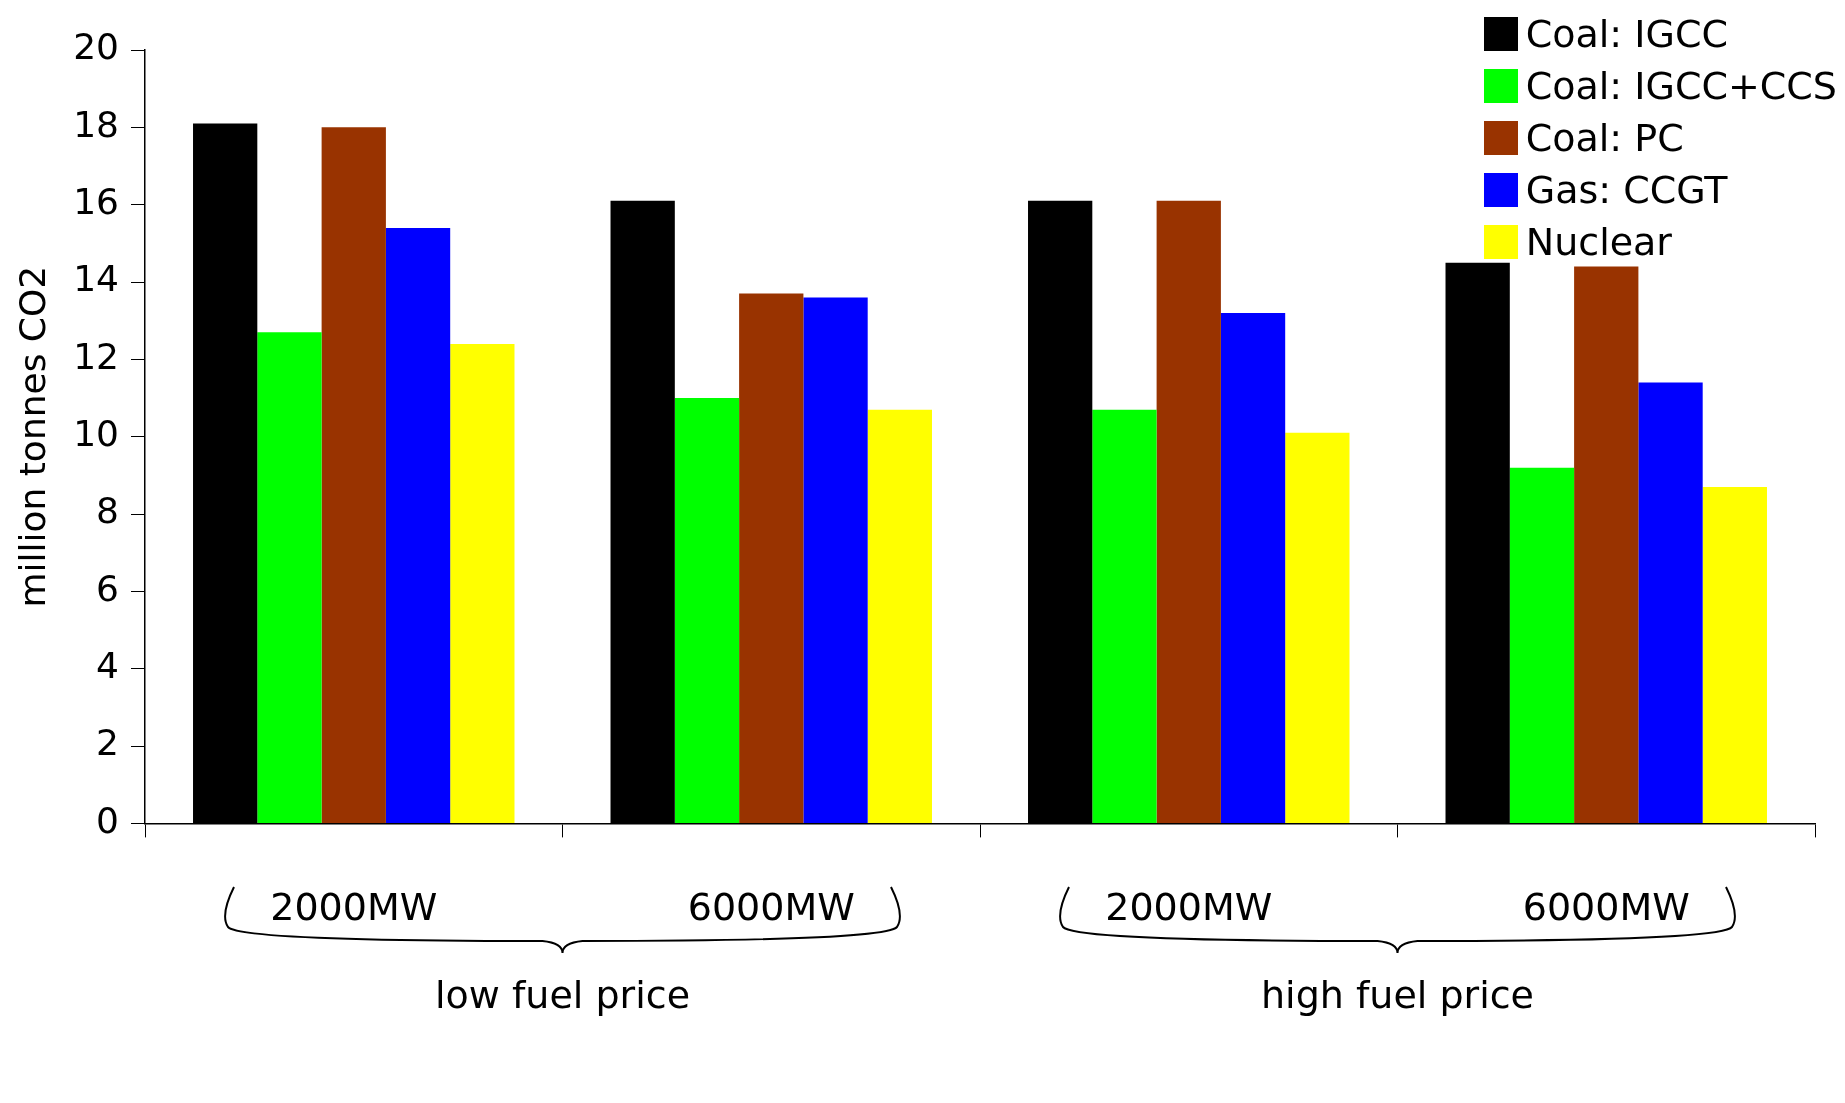 Image resolution: width=1845 pixels, height=1103 pixels. Describe the element at coordinates (1681, 86) in the screenshot. I see `legend-label: Coal: IGCC+CCS` at that location.